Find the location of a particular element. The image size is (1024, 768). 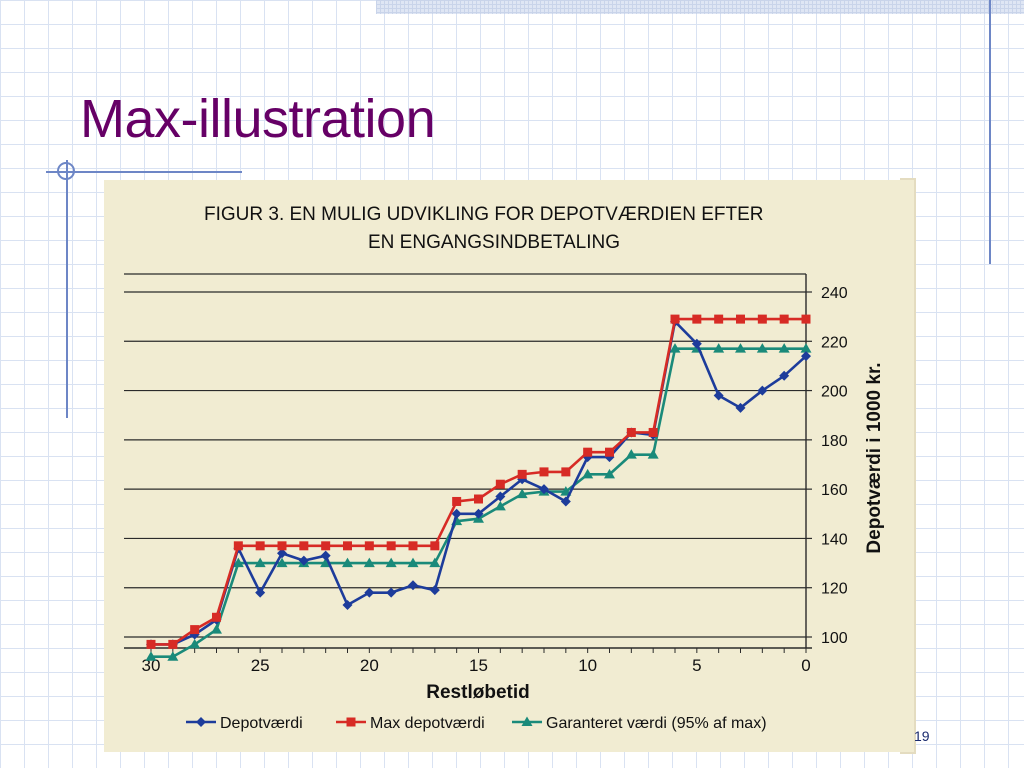

x-tick-label: 5 is located at coordinates (696, 665).